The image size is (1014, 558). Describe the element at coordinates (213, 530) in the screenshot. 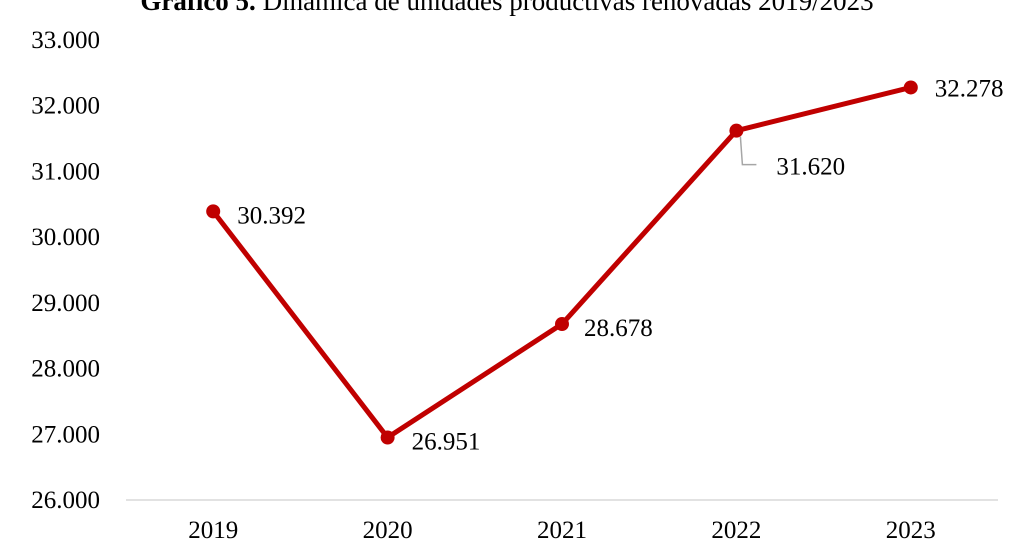

I see `x-tick-label: 2019` at that location.